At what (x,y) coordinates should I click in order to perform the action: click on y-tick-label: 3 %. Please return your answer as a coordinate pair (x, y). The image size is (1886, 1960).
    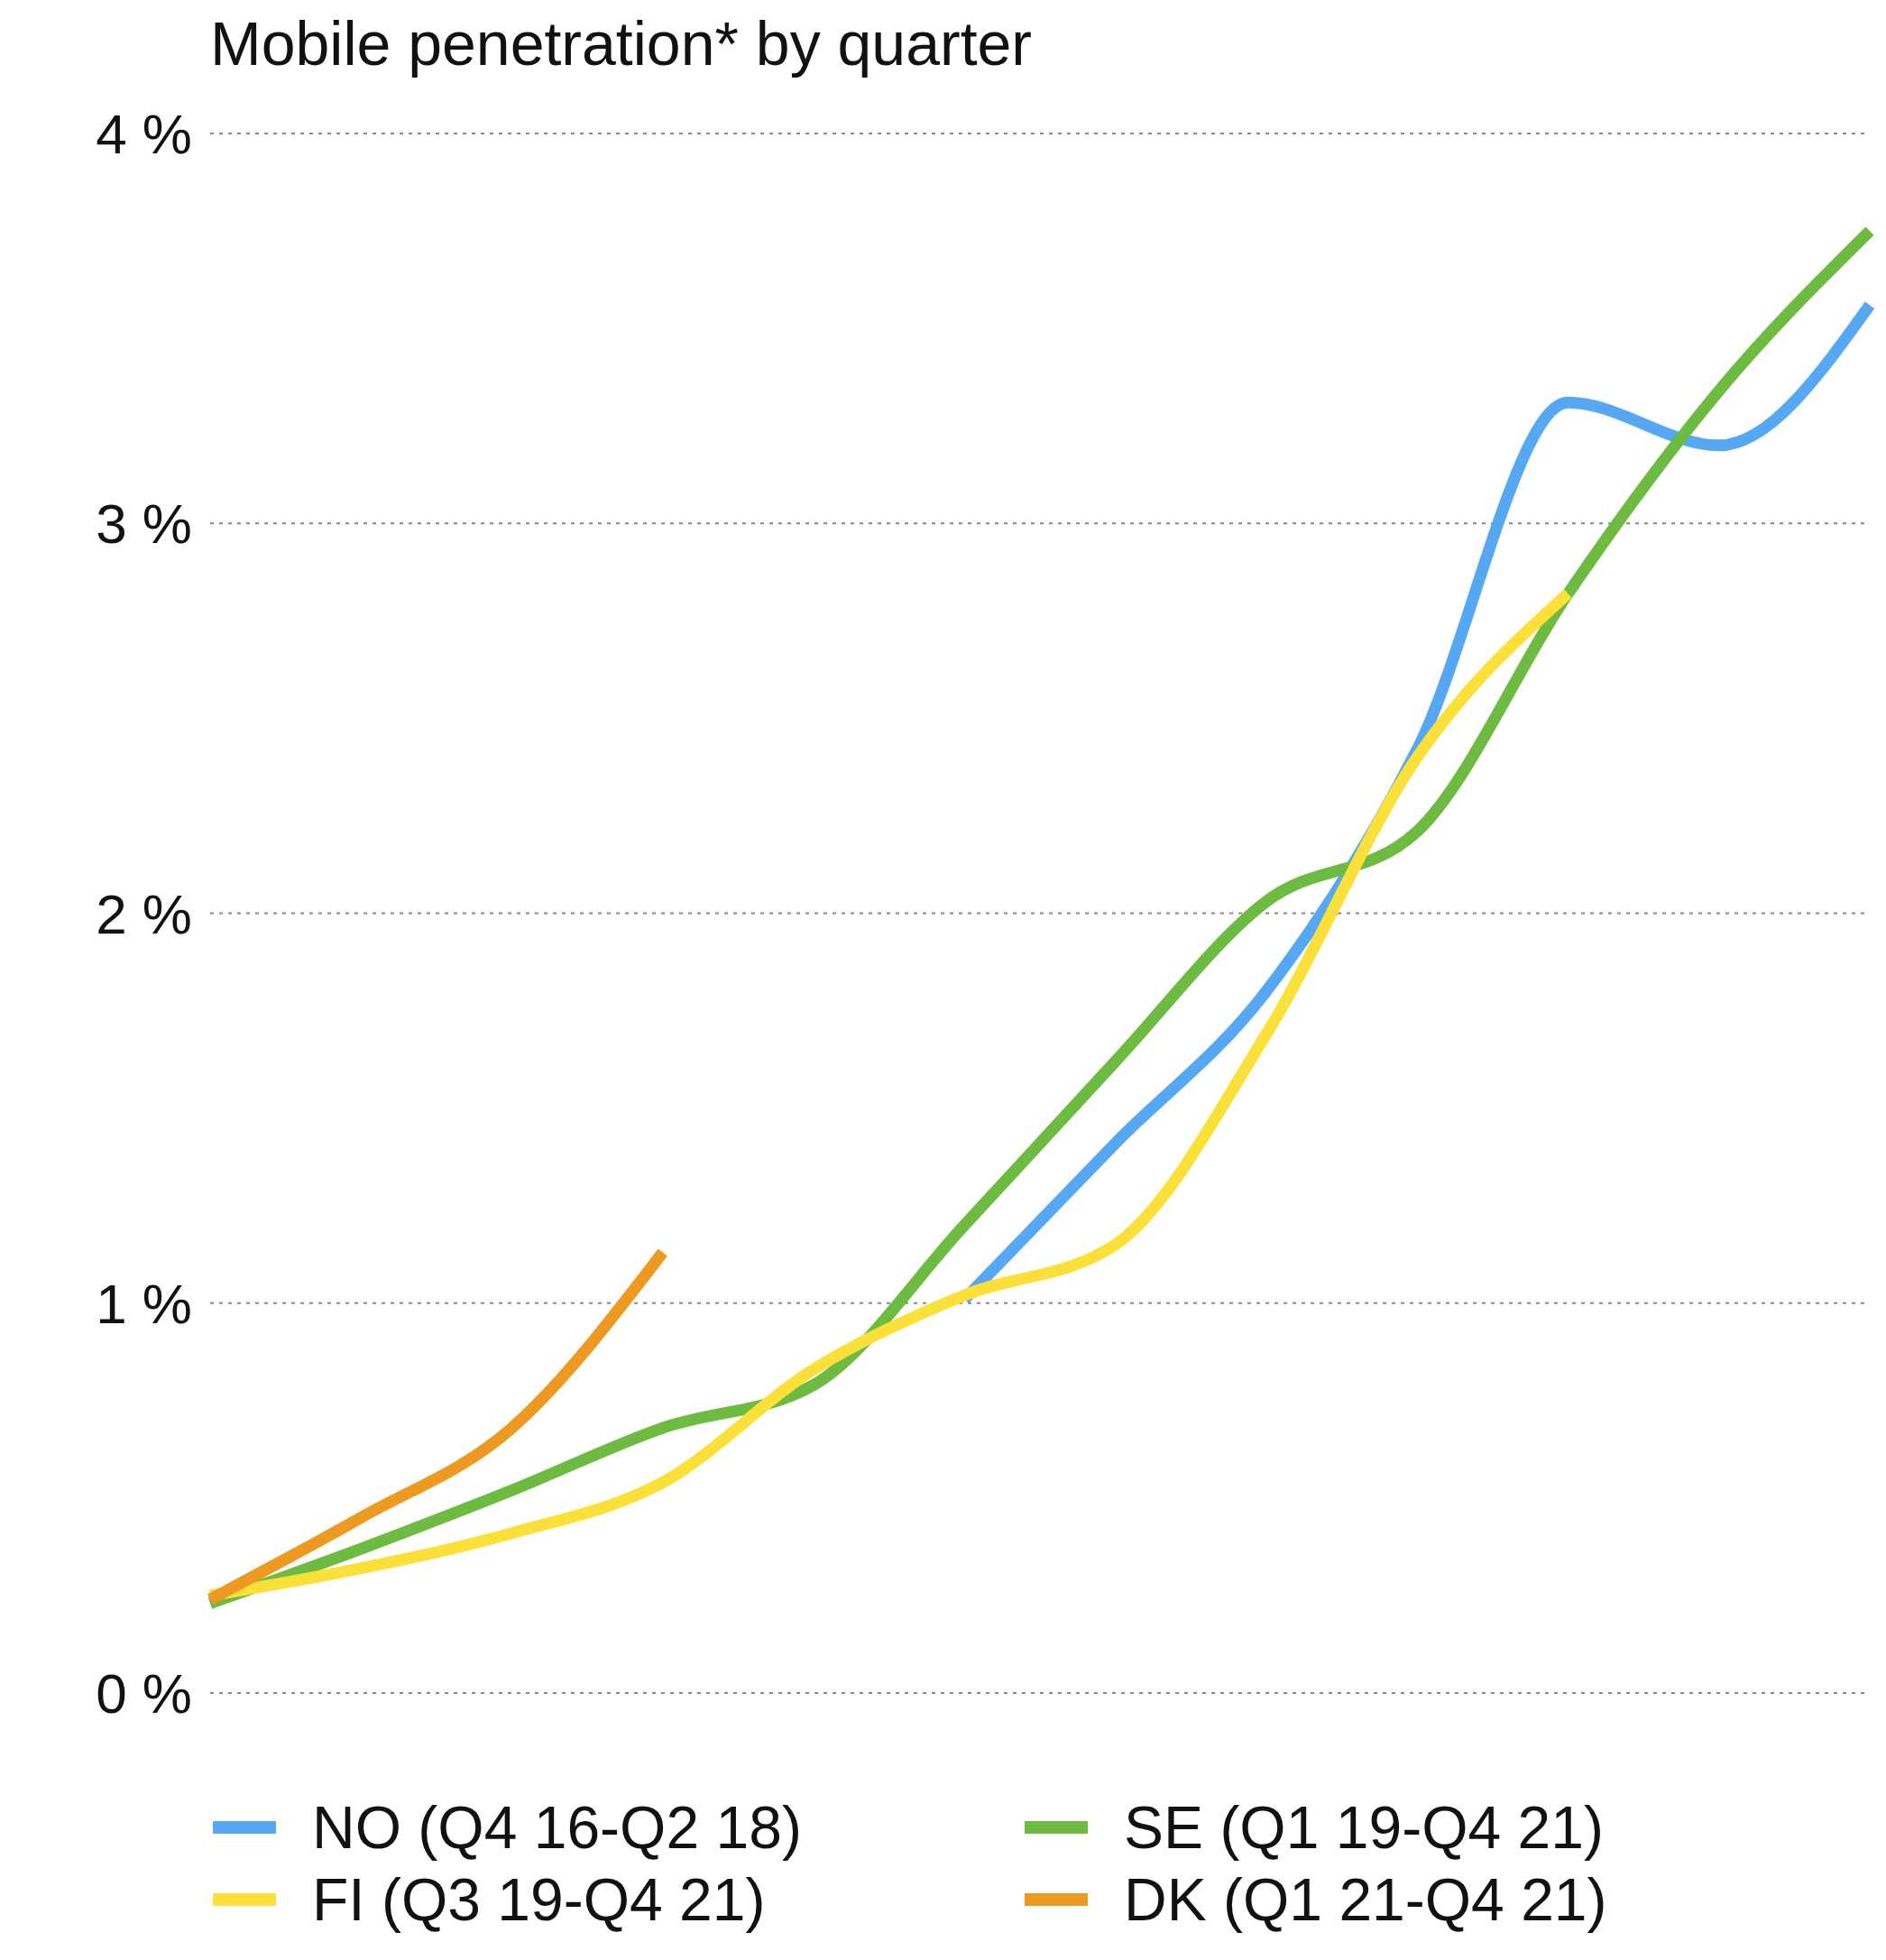
    Looking at the image, I should click on (144, 524).